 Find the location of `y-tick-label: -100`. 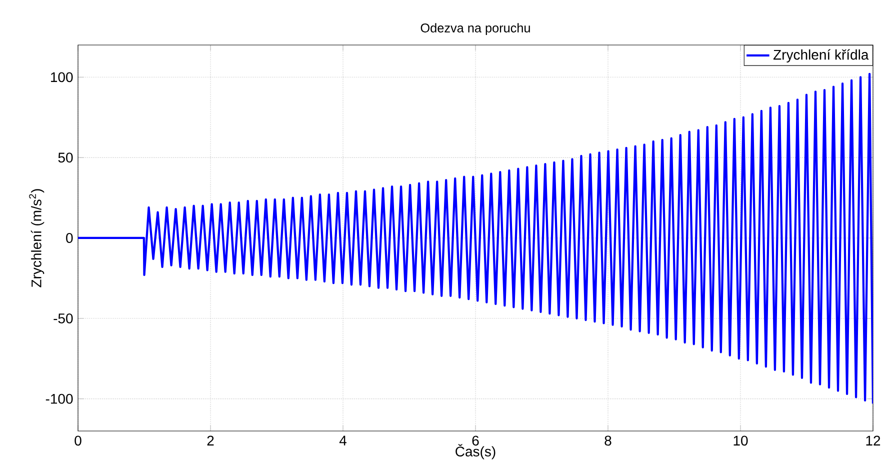

y-tick-label: -100 is located at coordinates (59, 399).